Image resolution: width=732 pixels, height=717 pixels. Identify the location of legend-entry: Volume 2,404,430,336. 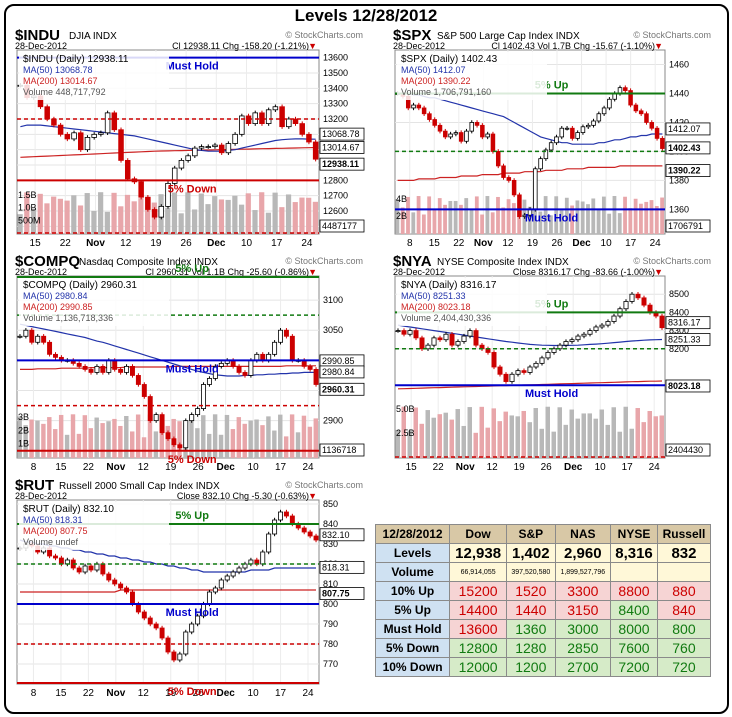
(446, 318).